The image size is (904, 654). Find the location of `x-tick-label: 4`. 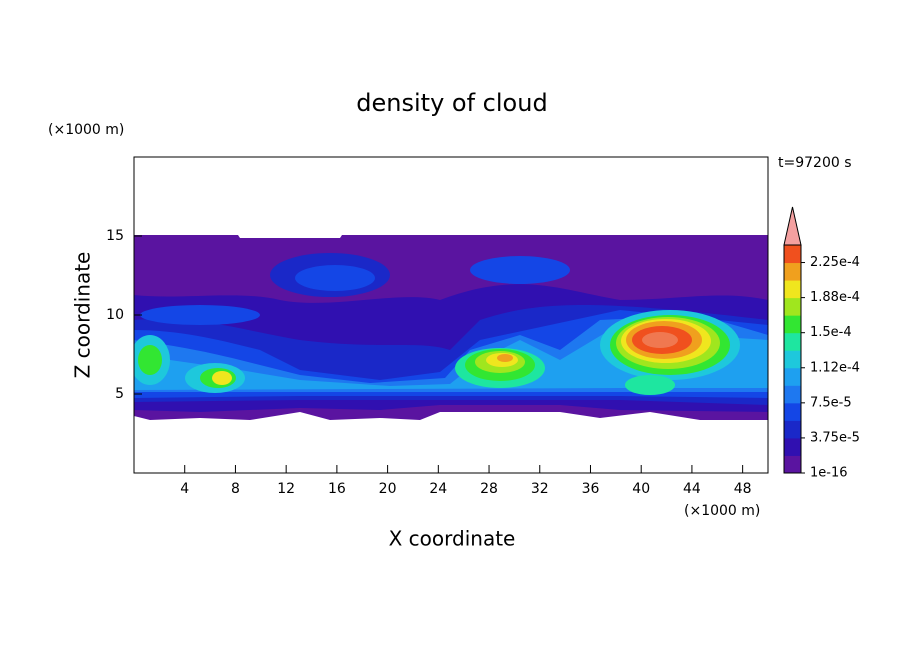

x-tick-label: 4 is located at coordinates (184, 489).